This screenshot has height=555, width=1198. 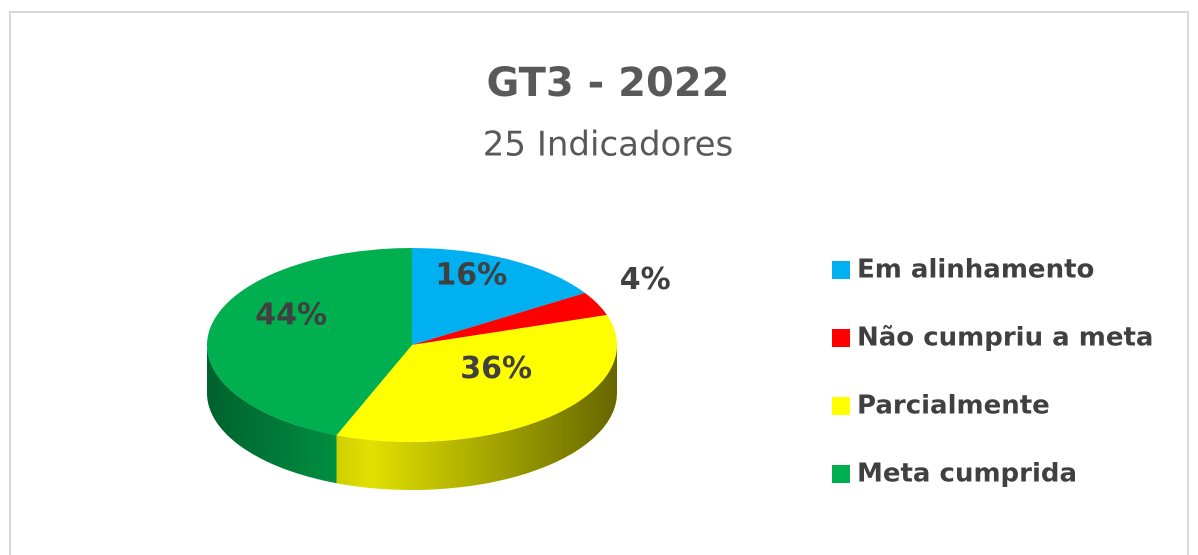 What do you see at coordinates (967, 474) in the screenshot?
I see `legend-label: Meta cumprida` at bounding box center [967, 474].